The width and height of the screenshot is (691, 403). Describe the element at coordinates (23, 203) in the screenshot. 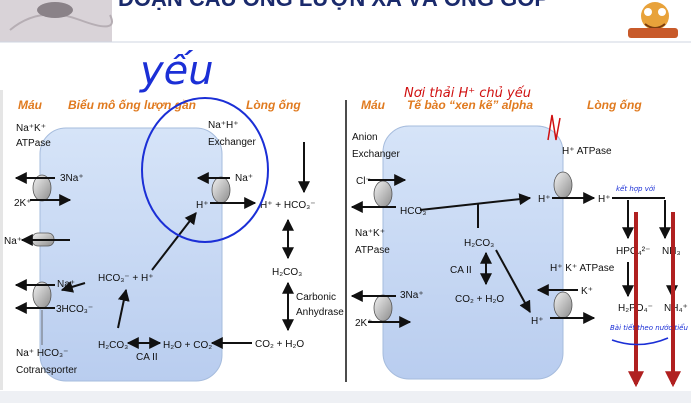

I see `k2-label: 2K⁺` at that location.